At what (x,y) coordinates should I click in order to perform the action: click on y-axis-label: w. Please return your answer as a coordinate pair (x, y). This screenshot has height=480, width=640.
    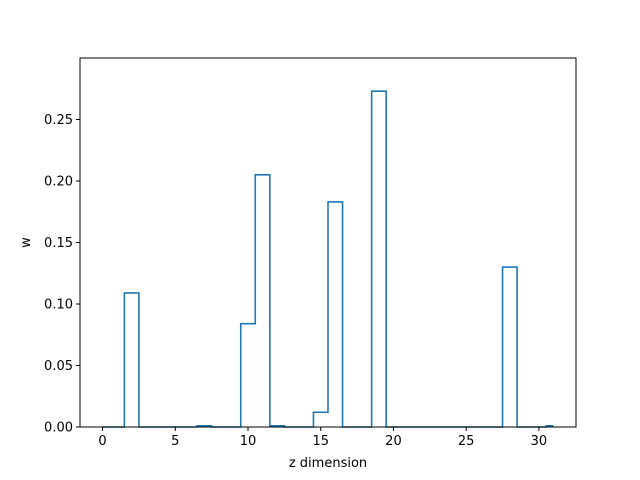
    Looking at the image, I should click on (26, 242).